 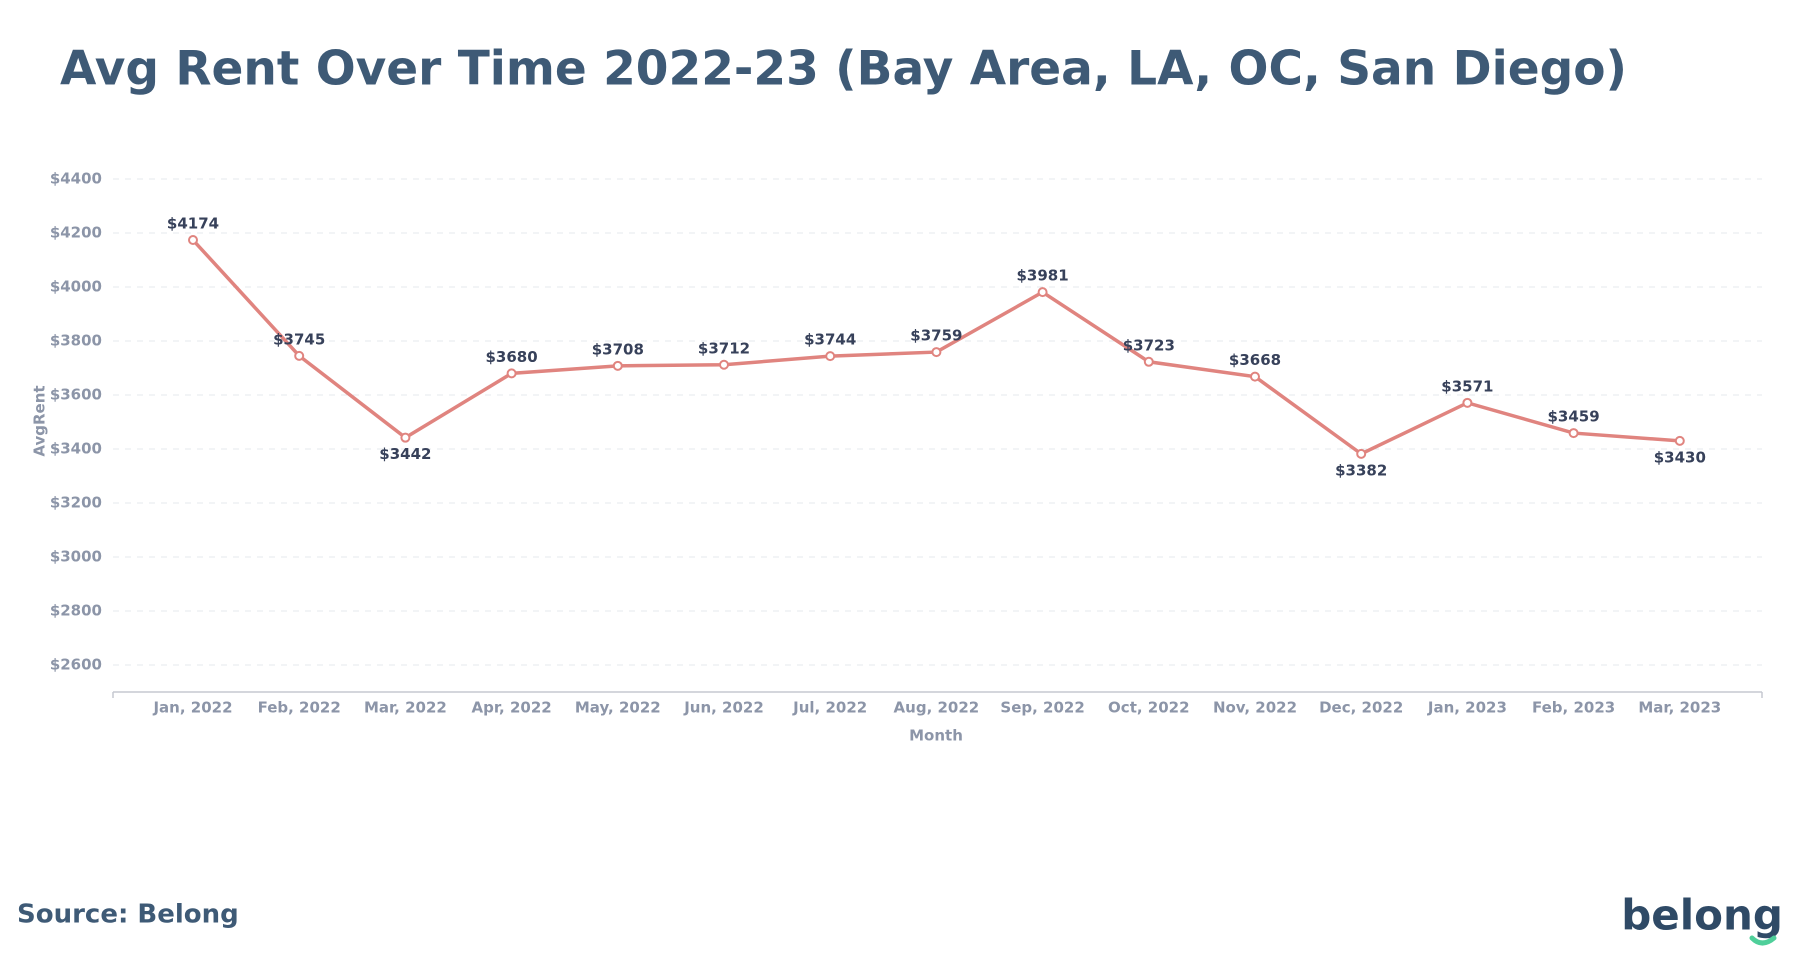 What do you see at coordinates (76, 233) in the screenshot?
I see `y-tick-label: $4200` at bounding box center [76, 233].